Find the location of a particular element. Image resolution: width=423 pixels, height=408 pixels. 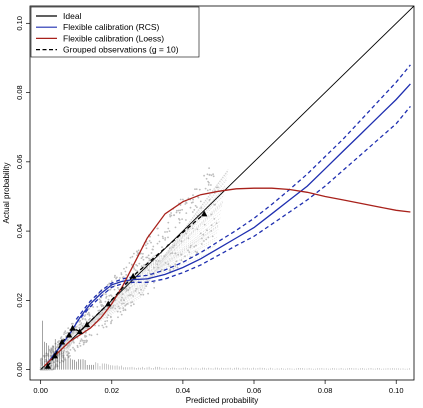

x-tick-label: 0.00 is located at coordinates (40, 390).